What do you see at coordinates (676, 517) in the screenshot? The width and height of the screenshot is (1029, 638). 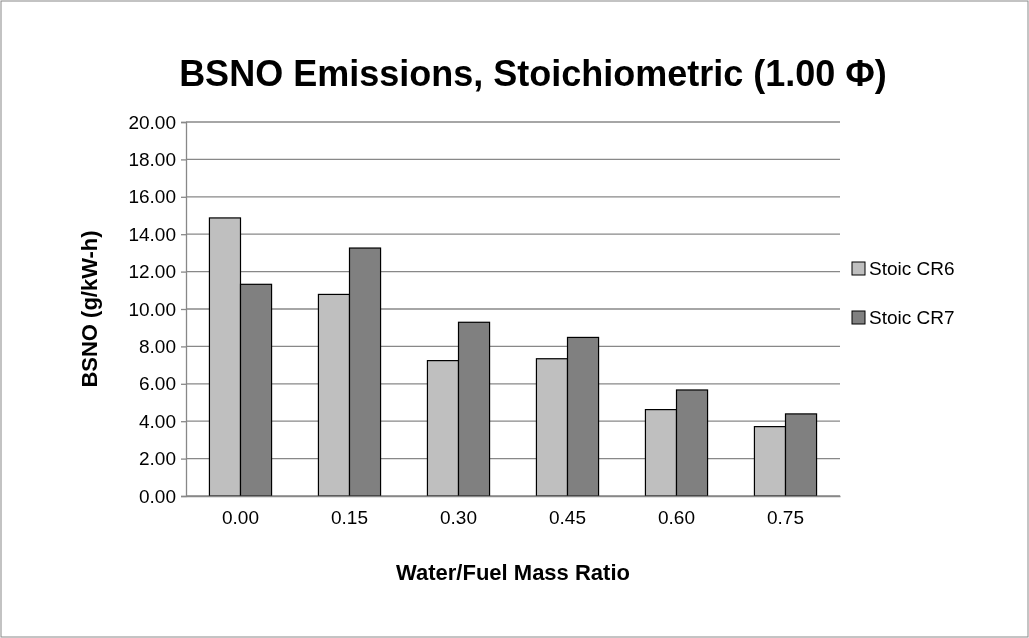 I see `x-tick-label: 0.60` at bounding box center [676, 517].